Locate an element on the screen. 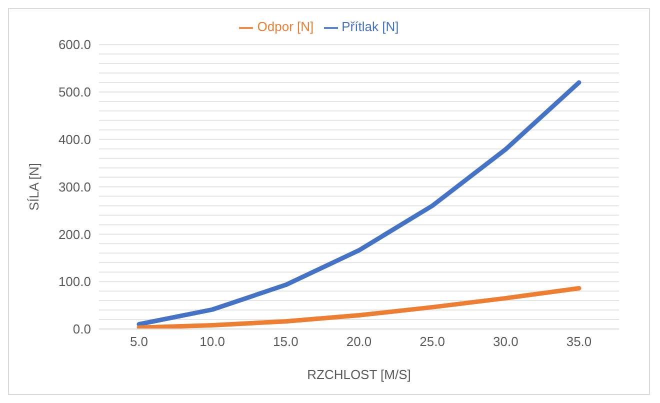 This screenshot has height=403, width=660. x-tick-label: 35.0 is located at coordinates (579, 342).